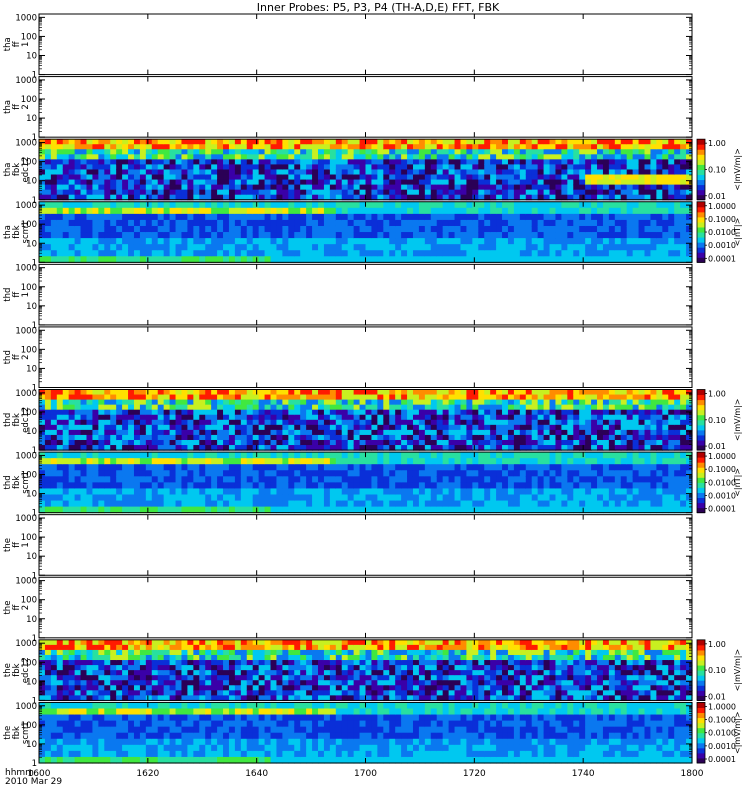 Image resolution: width=750 pixels, height=800 pixels. Describe the element at coordinates (701, 240) in the screenshot. I see `colorbar-swatch` at that location.